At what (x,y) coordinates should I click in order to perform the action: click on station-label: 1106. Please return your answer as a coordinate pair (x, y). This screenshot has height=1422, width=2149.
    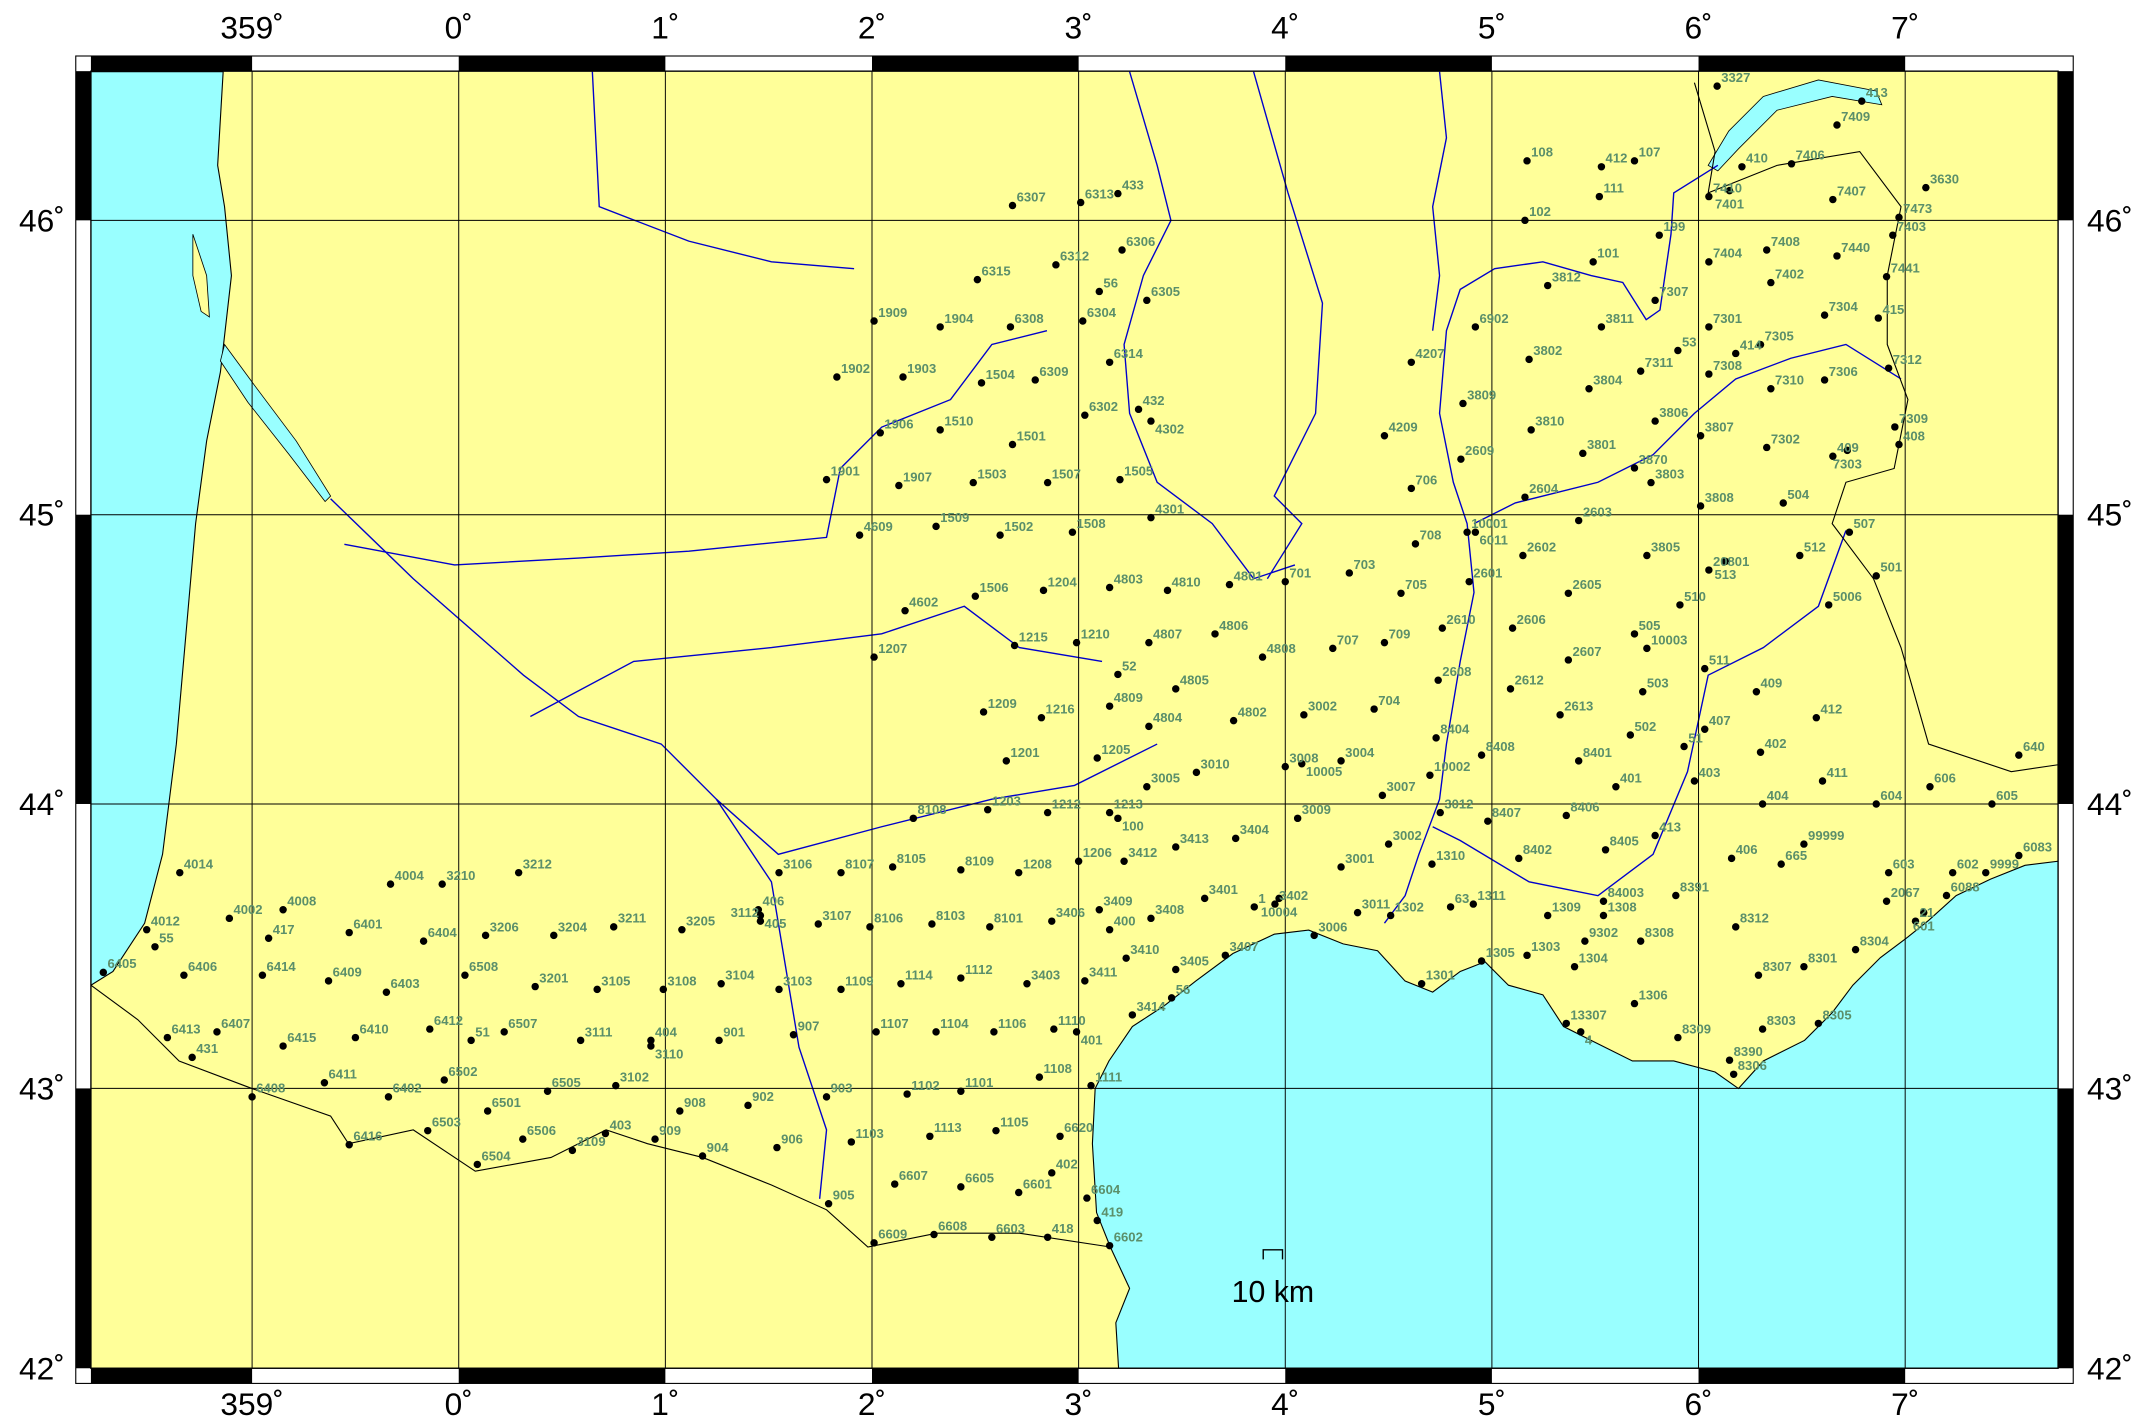
    Looking at the image, I should click on (1012, 1023).